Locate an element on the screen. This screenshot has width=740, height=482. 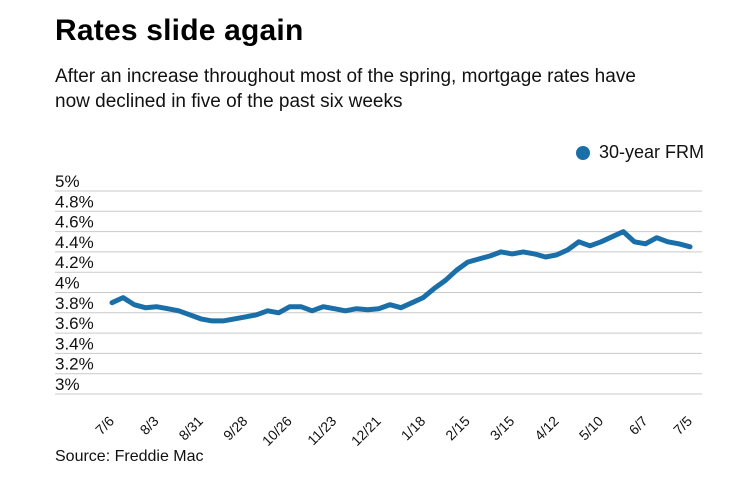
svg-text: 4.6% is located at coordinates (74, 222).